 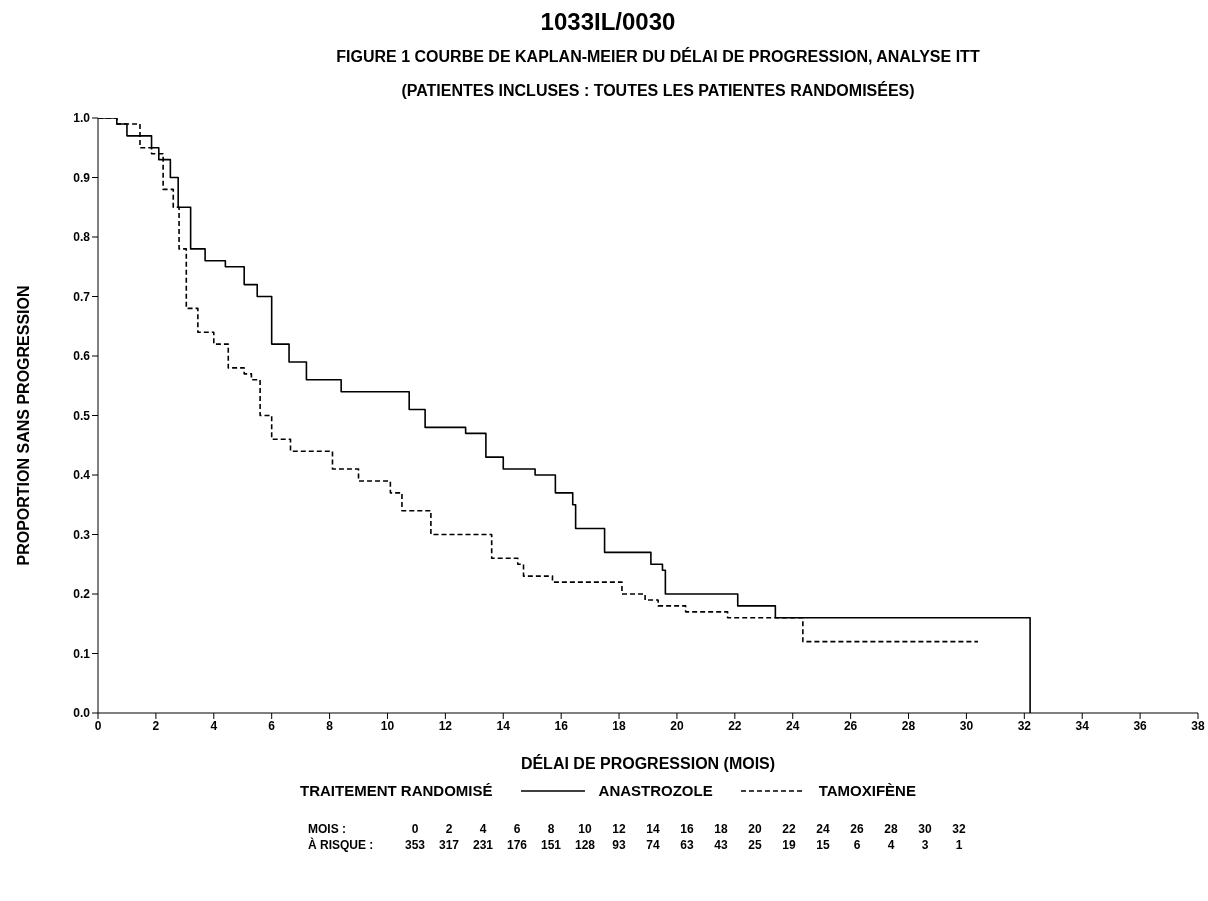 What do you see at coordinates (156, 725) in the screenshot?
I see `x-tick-label: 2` at bounding box center [156, 725].